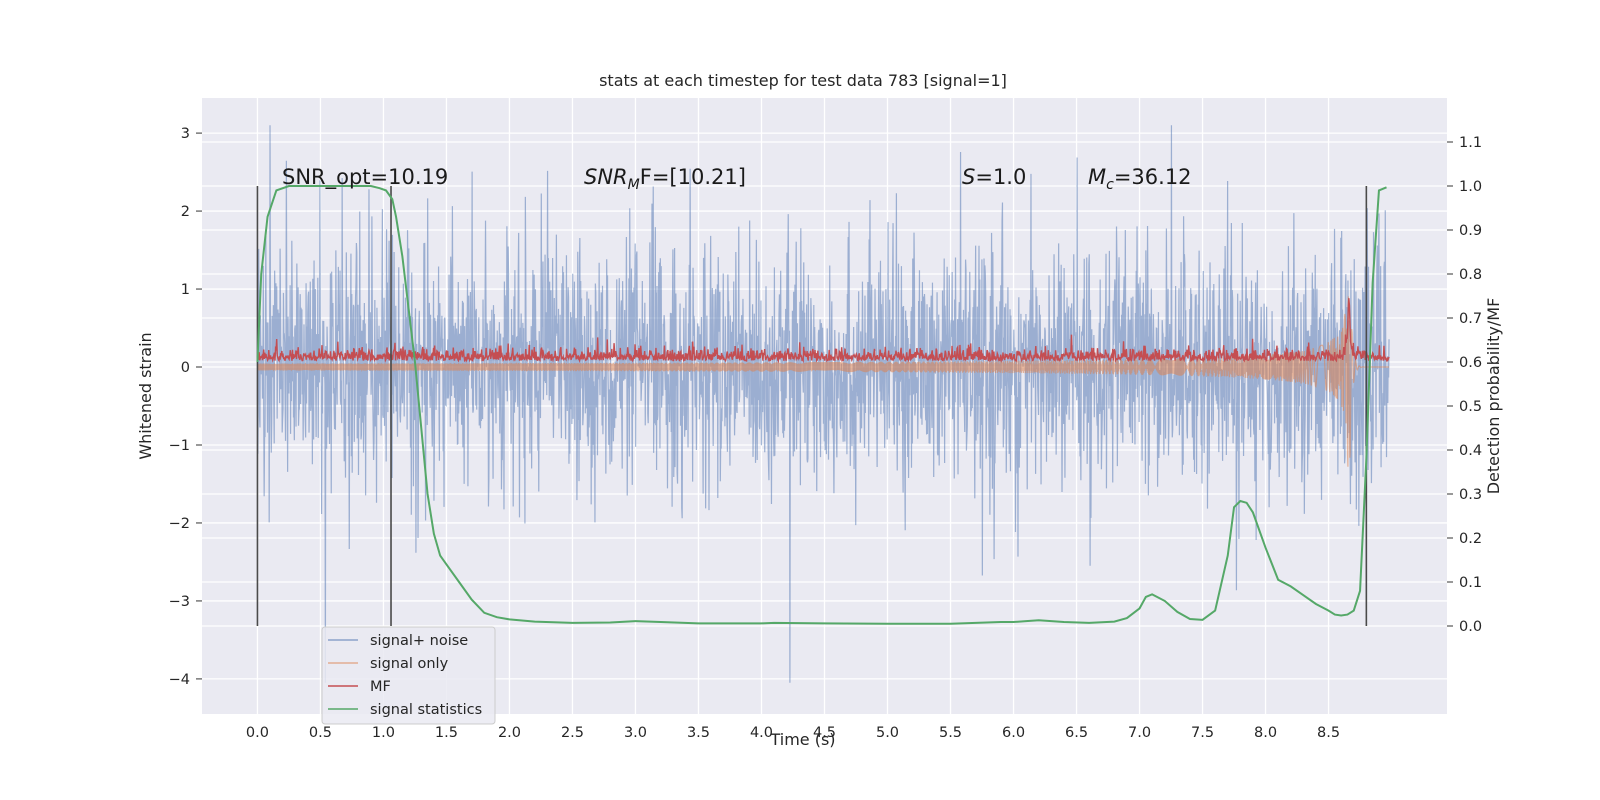 This screenshot has height=800, width=1600. What do you see at coordinates (824, 733) in the screenshot?
I see `x-tick-label: 4.5` at bounding box center [824, 733].